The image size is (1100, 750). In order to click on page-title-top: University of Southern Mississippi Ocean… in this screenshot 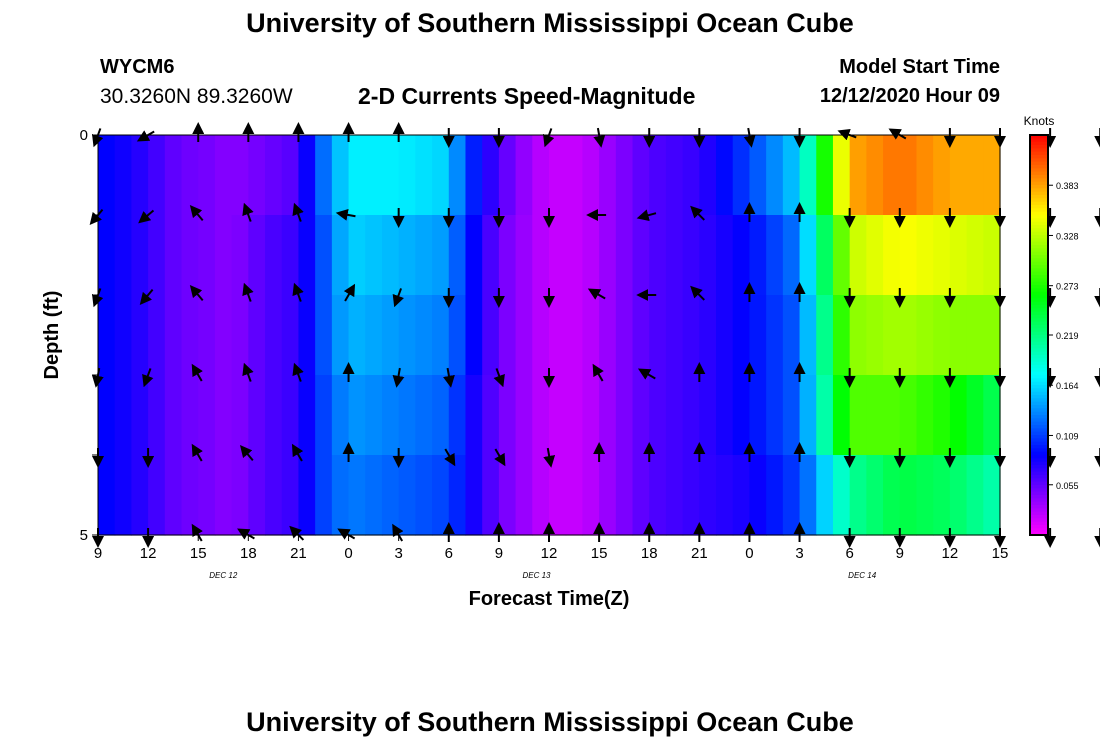, I will do `click(550, 23)`.